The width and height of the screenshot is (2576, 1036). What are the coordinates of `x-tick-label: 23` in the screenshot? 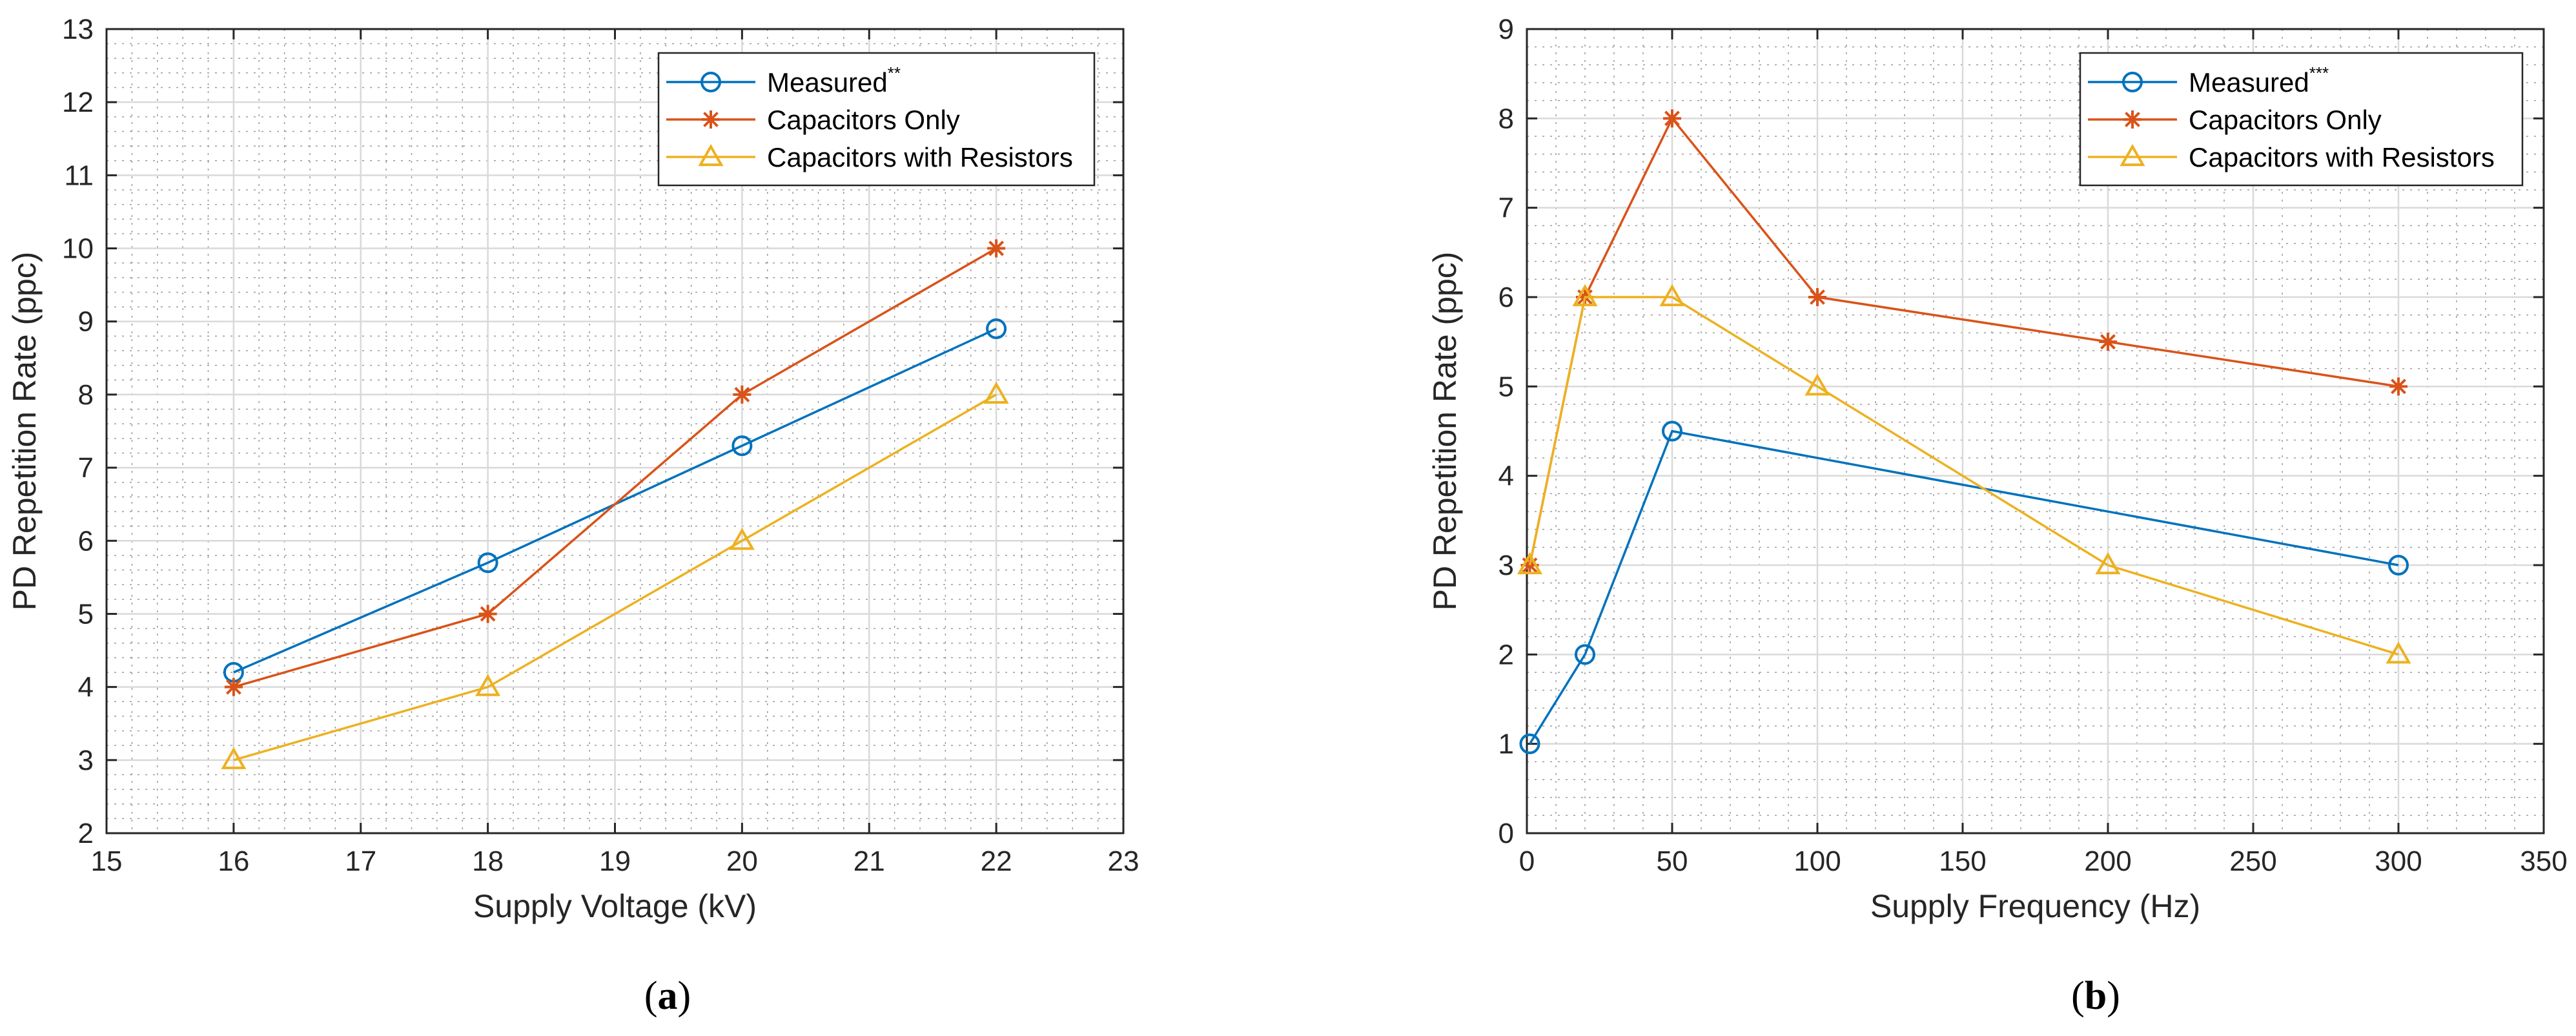 It's located at (1124, 861).